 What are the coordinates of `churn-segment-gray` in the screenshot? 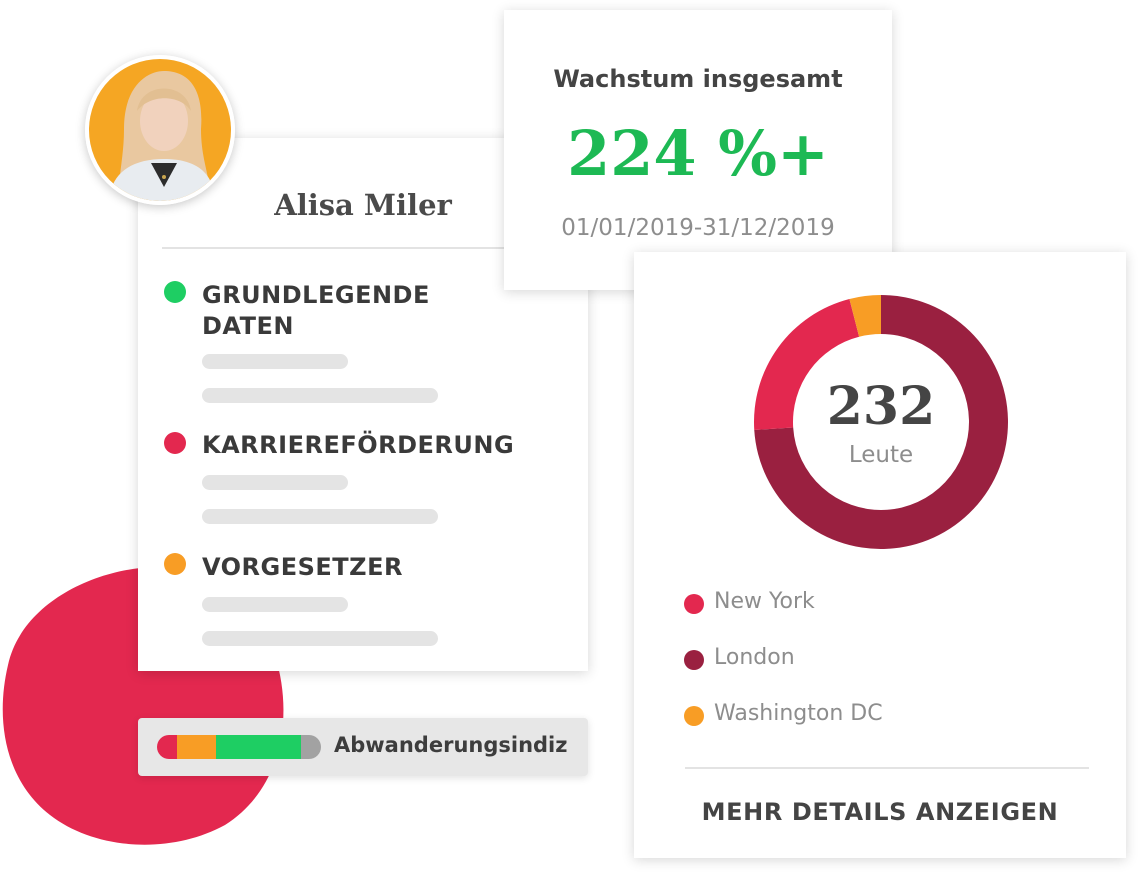 It's located at (311, 747).